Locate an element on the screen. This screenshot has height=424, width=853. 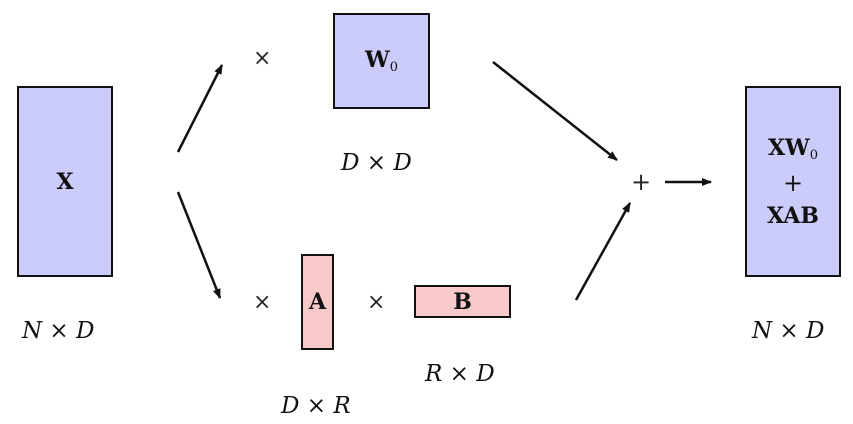
times-a-operator: × is located at coordinates (262, 302).